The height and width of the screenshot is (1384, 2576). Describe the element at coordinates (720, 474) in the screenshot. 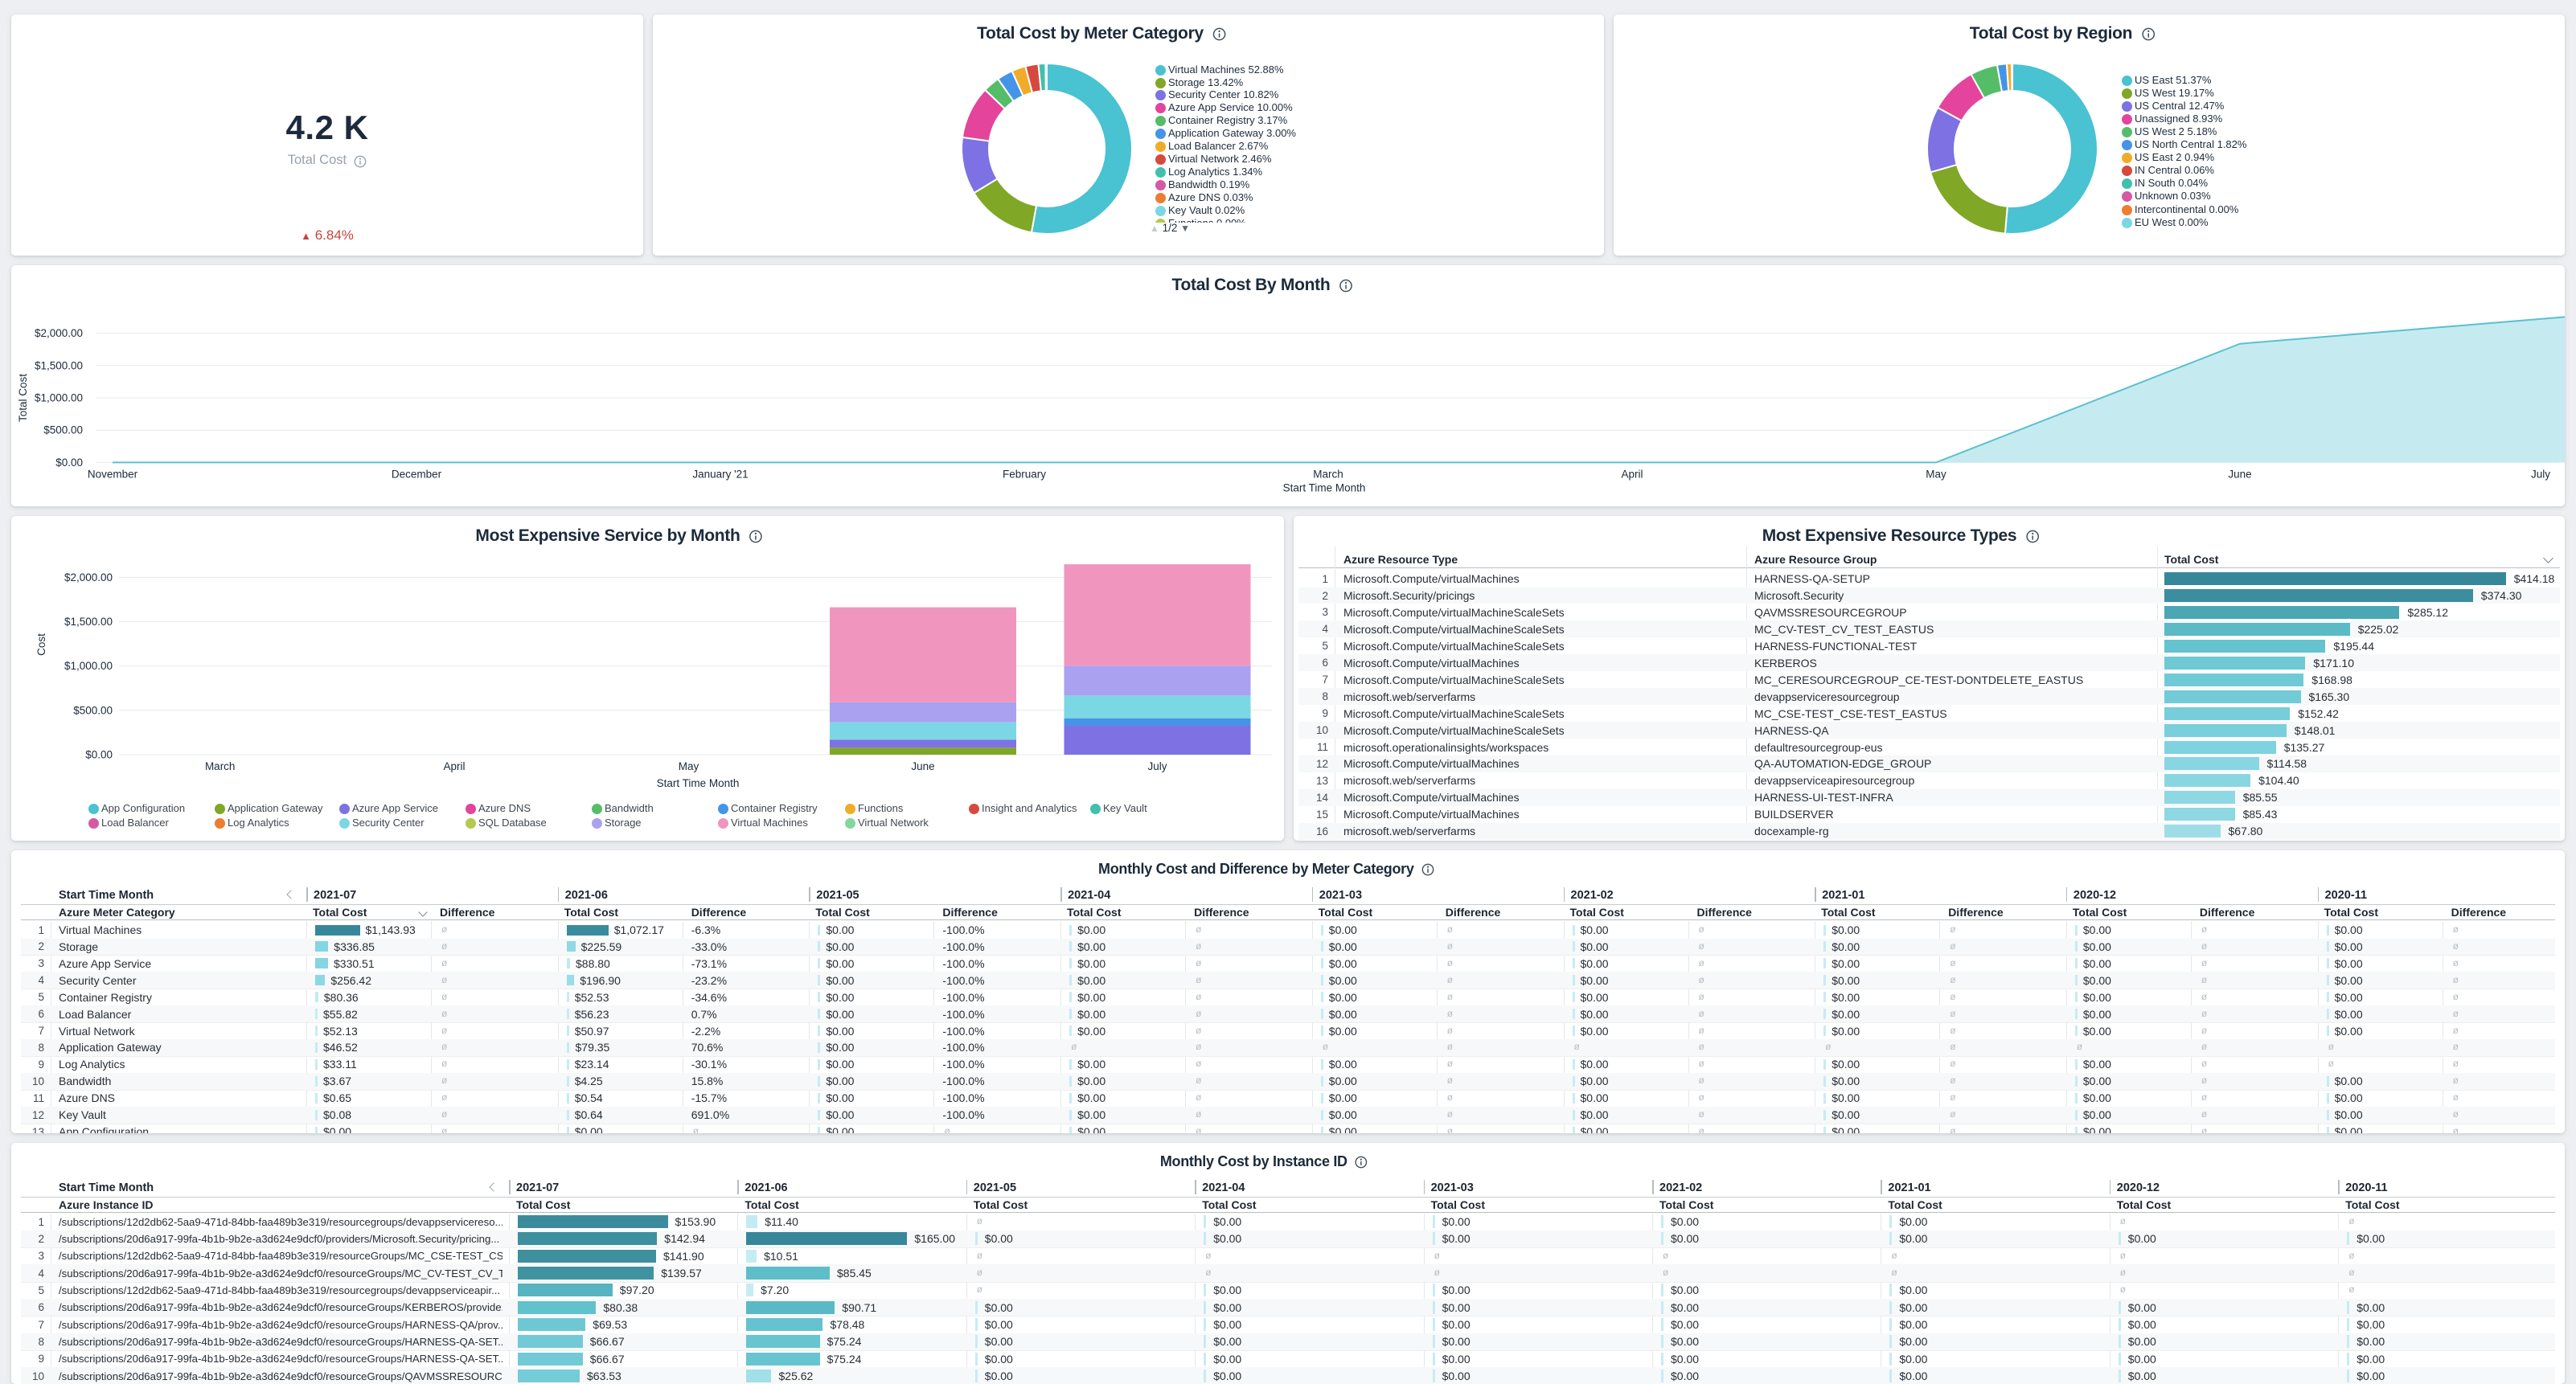

I see `svg-text: January '21` at that location.